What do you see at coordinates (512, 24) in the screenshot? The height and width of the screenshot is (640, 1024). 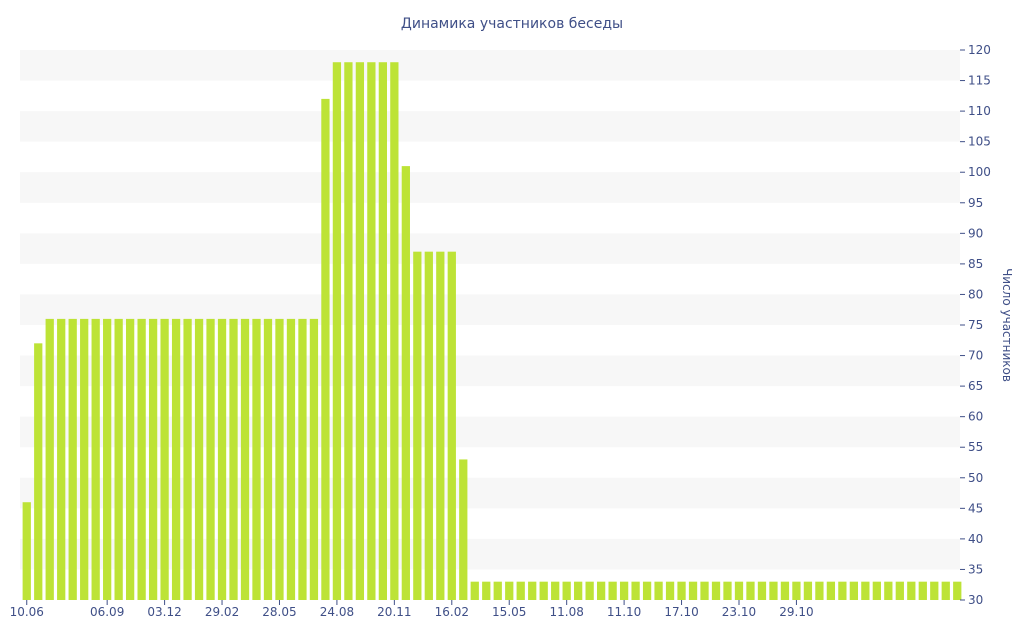 I see `chart-title: Динамика участников беседы` at bounding box center [512, 24].